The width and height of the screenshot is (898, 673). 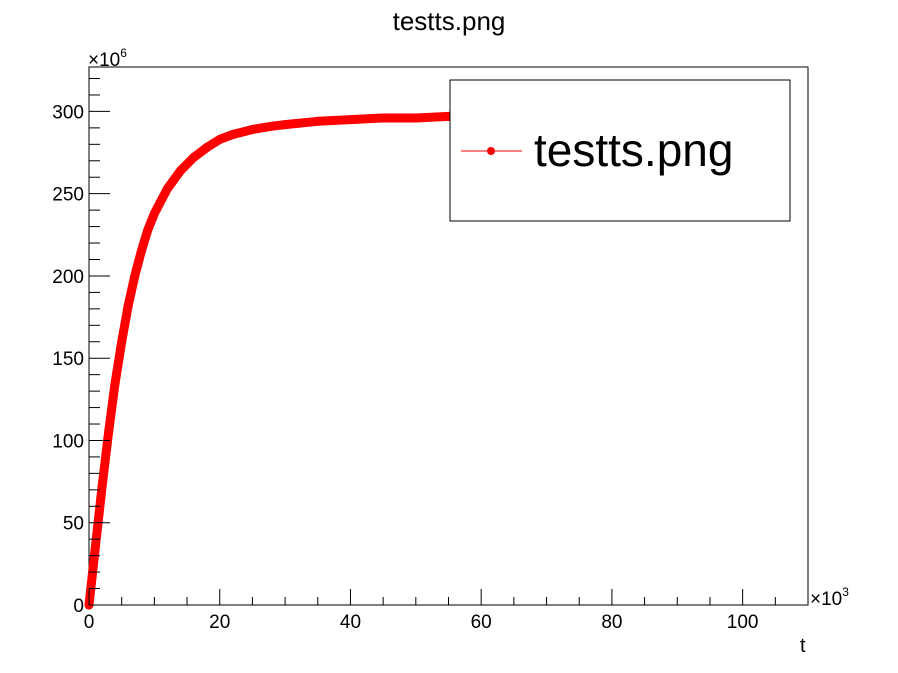 What do you see at coordinates (73, 524) in the screenshot?
I see `y-tick-label: 50` at bounding box center [73, 524].